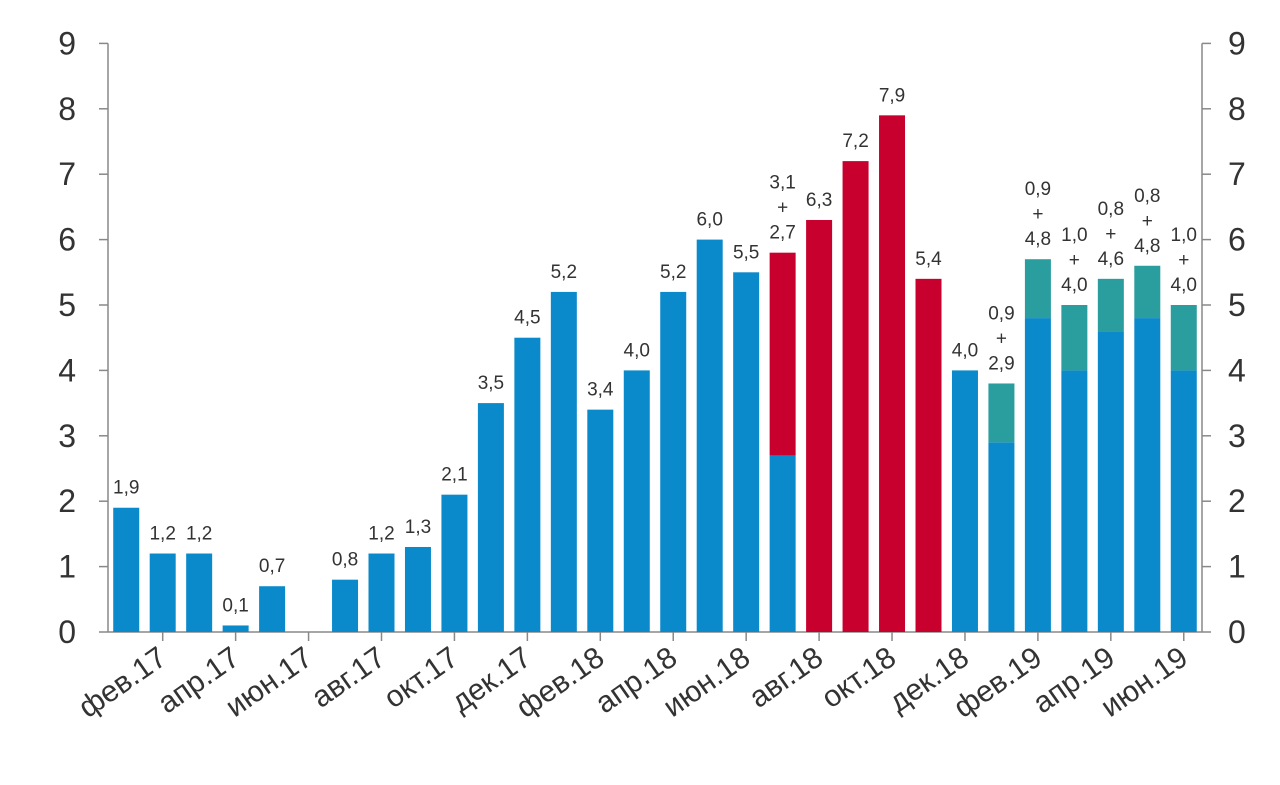  I want to click on data-label: 0,9, so click(1001, 313).